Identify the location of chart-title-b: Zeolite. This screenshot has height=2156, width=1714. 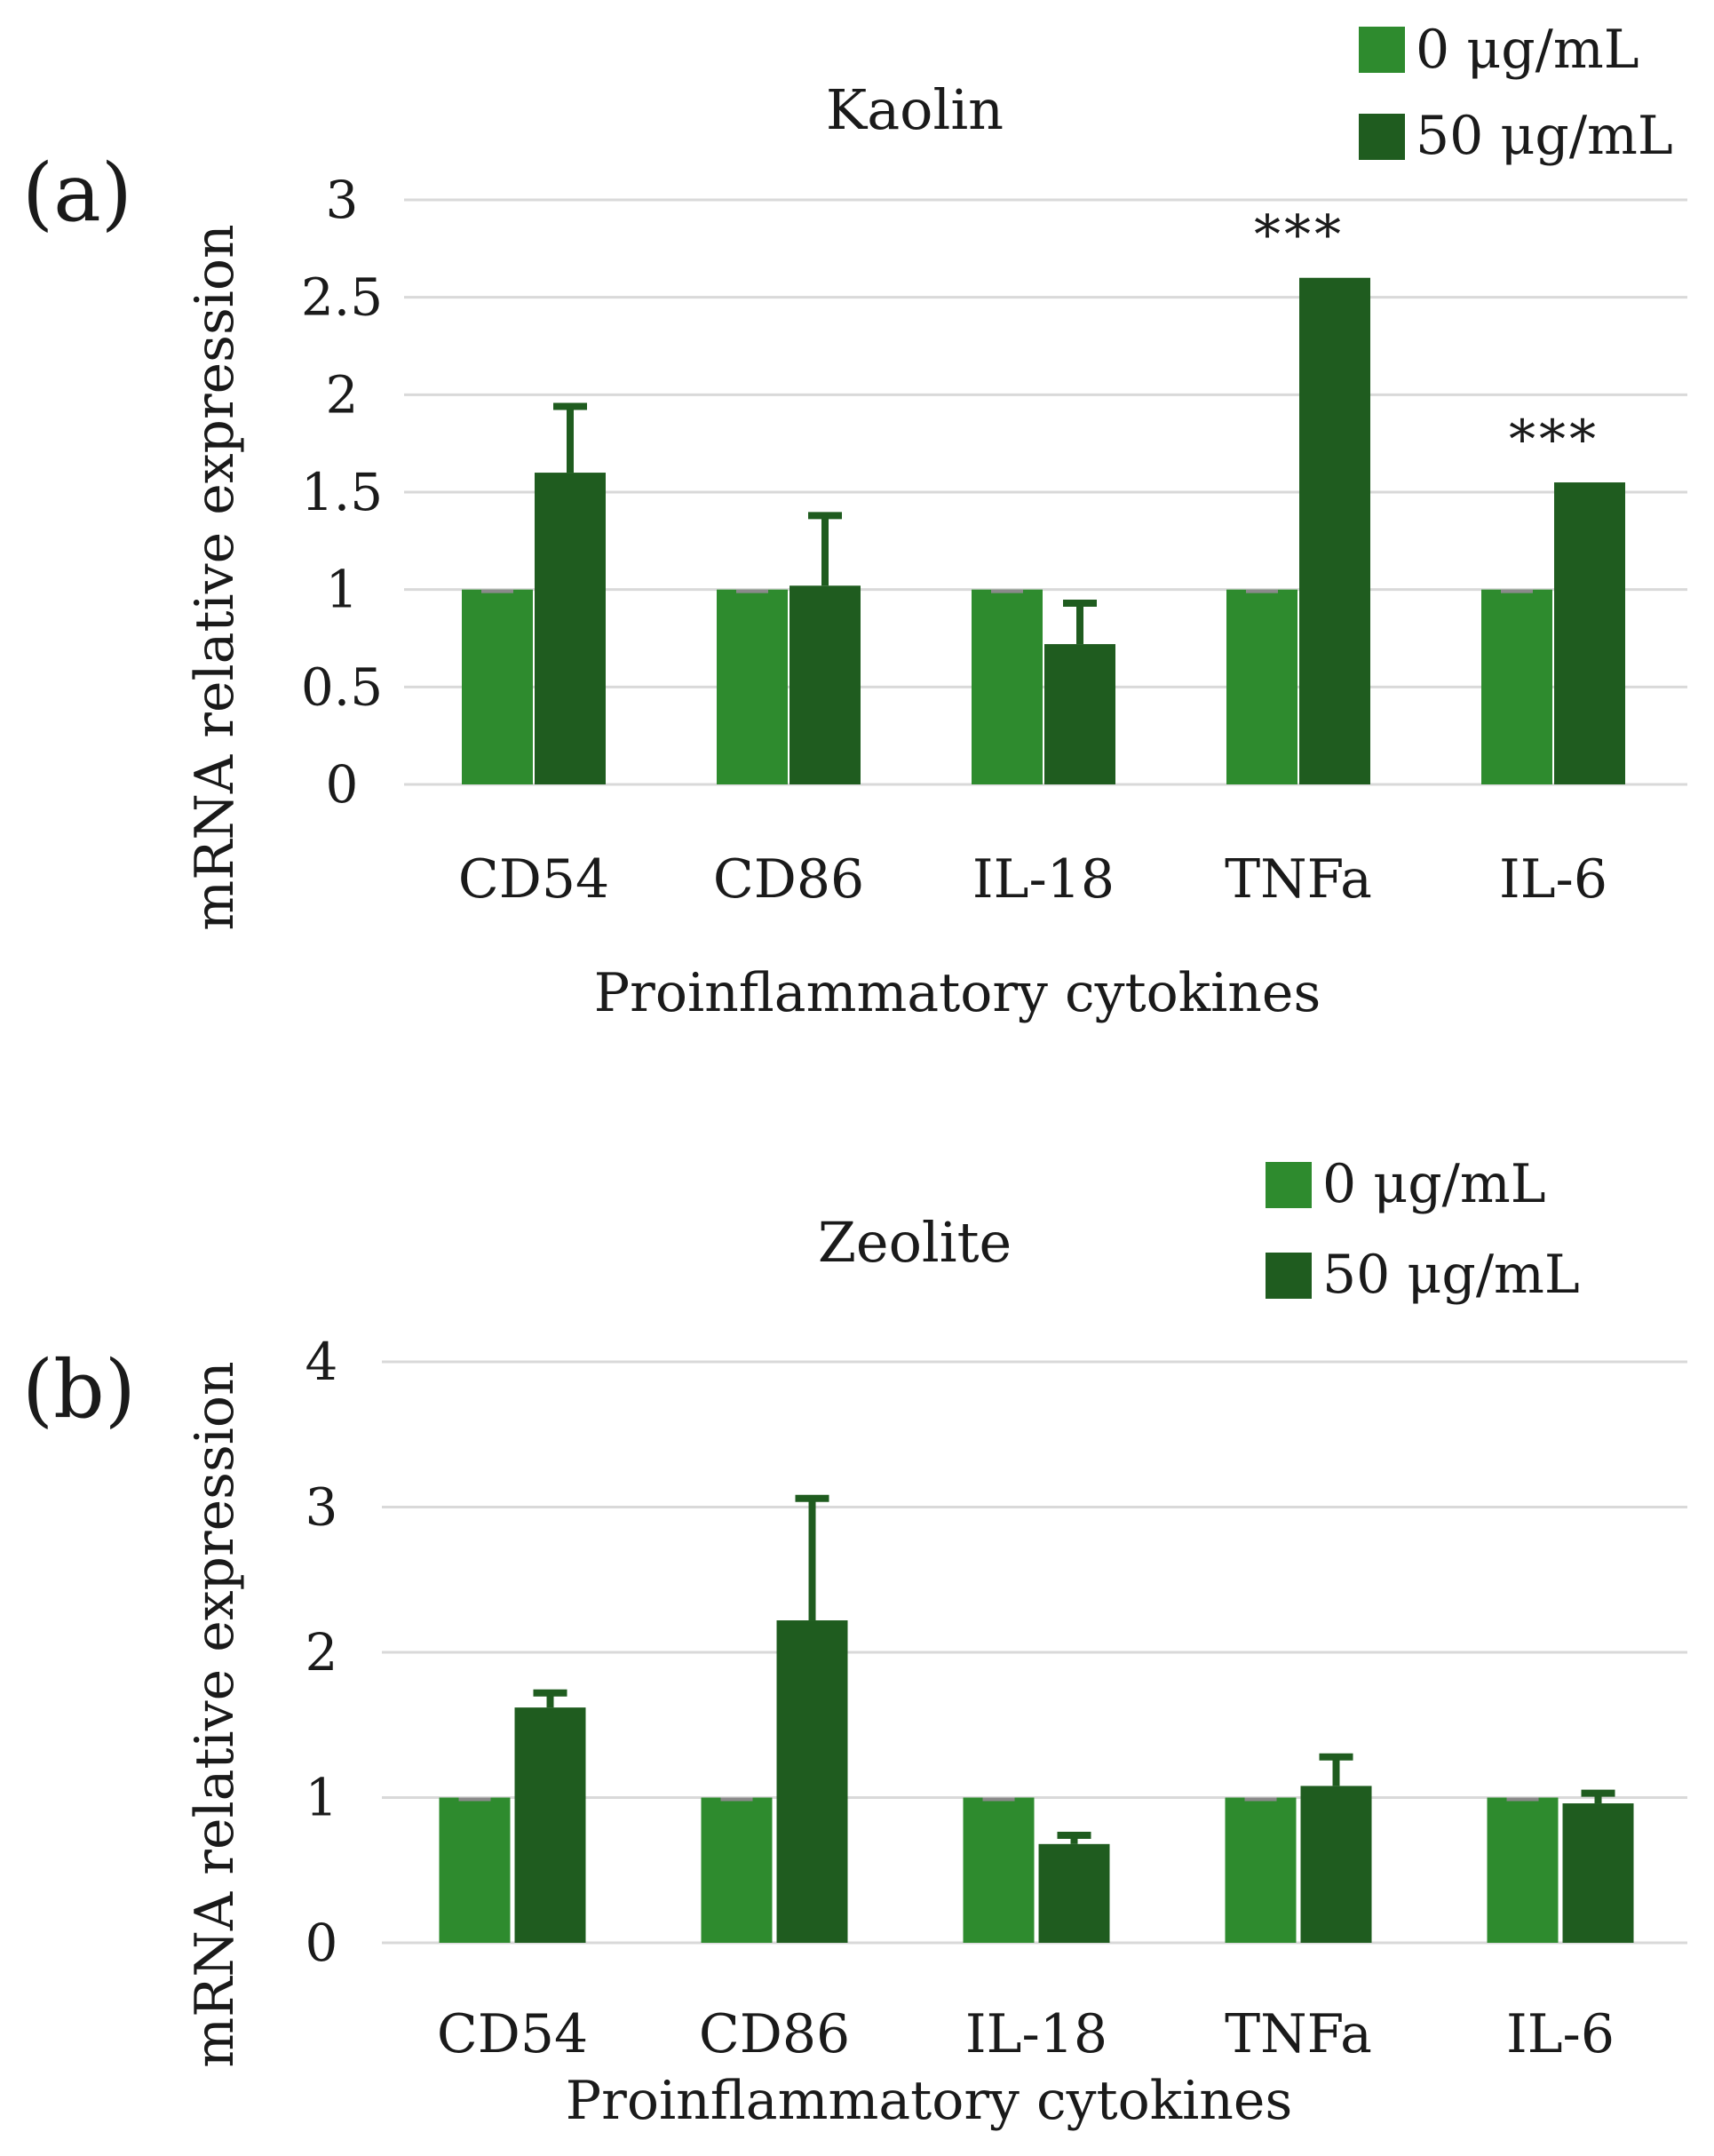
(915, 1242).